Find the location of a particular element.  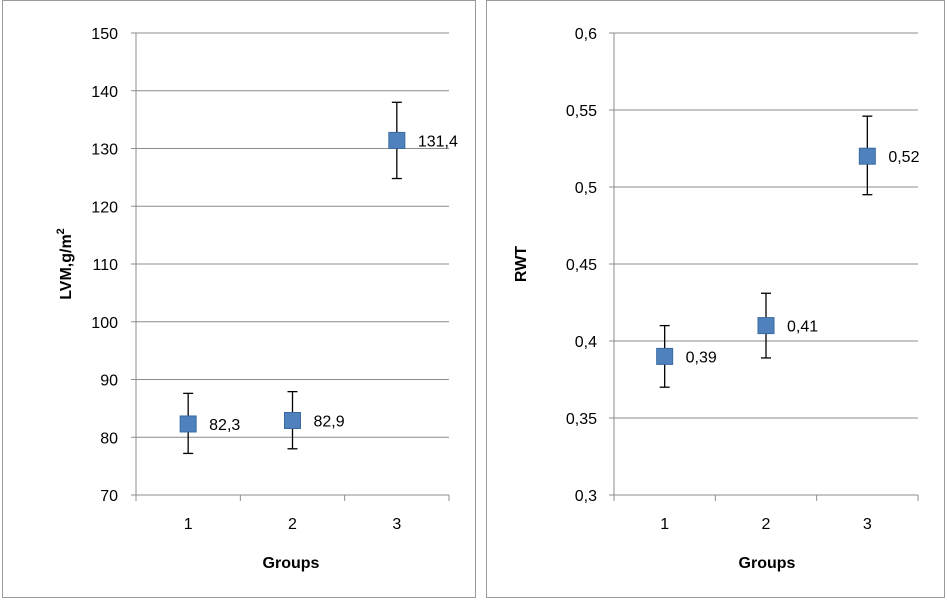

y-axis-title: LVM,g/m2 is located at coordinates (65, 264).